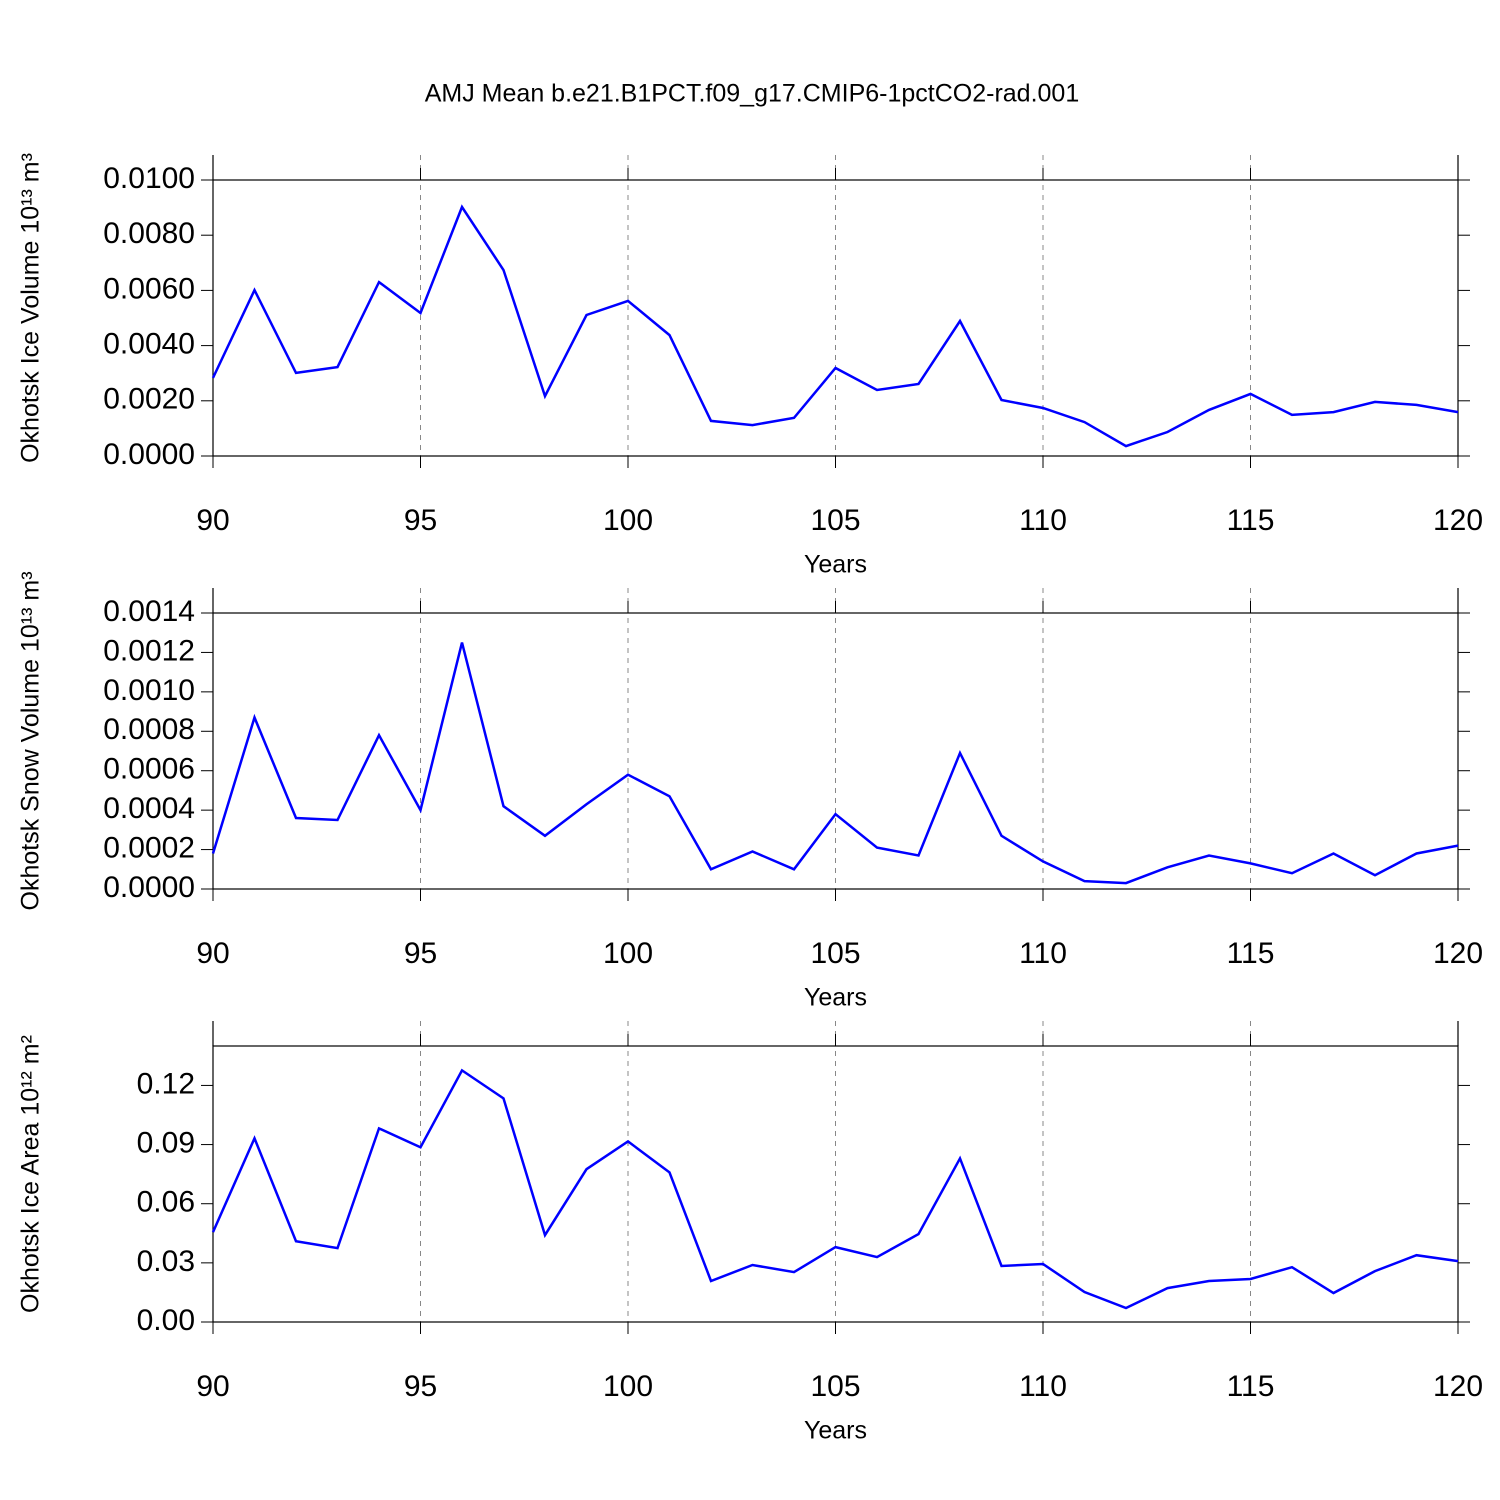  What do you see at coordinates (149, 233) in the screenshot?
I see `y-tick-label: 0.0080` at bounding box center [149, 233].